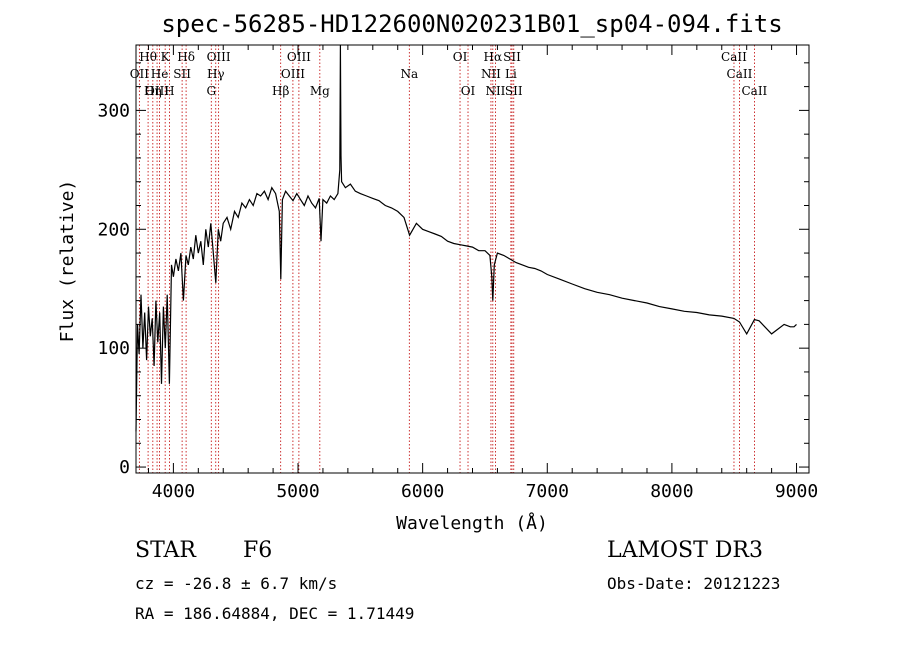  Describe the element at coordinates (472, 523) in the screenshot. I see `x-axis-label: Wavelength (Å)` at that location.